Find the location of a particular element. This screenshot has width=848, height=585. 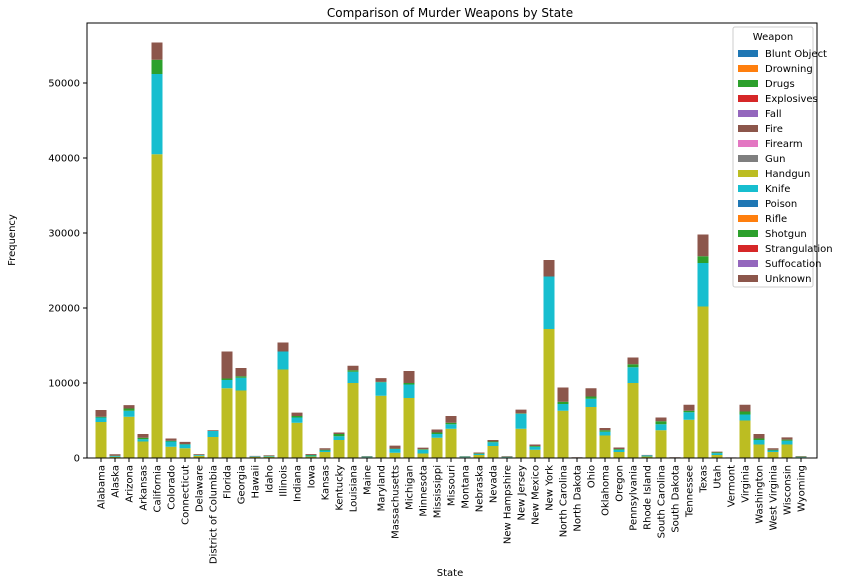

x-tick-label: Missouri is located at coordinates (452, 485).